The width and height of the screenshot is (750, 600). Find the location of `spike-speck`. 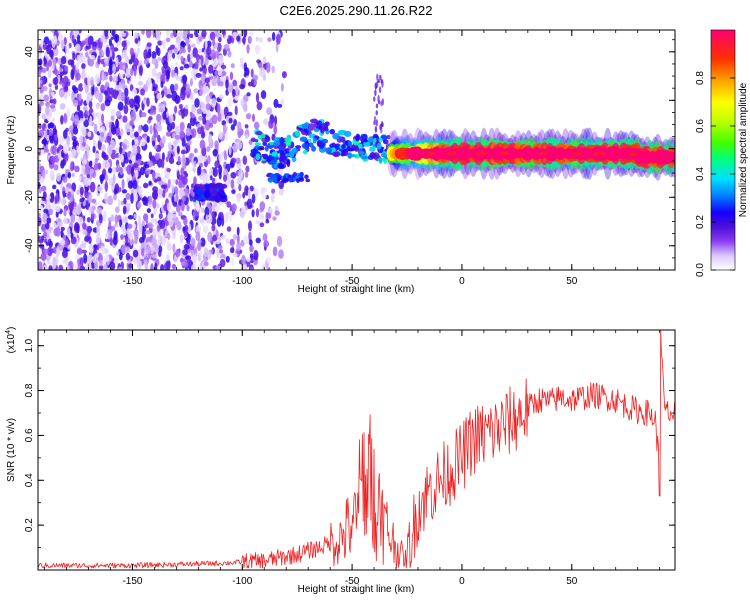

spike-speck is located at coordinates (381, 103).